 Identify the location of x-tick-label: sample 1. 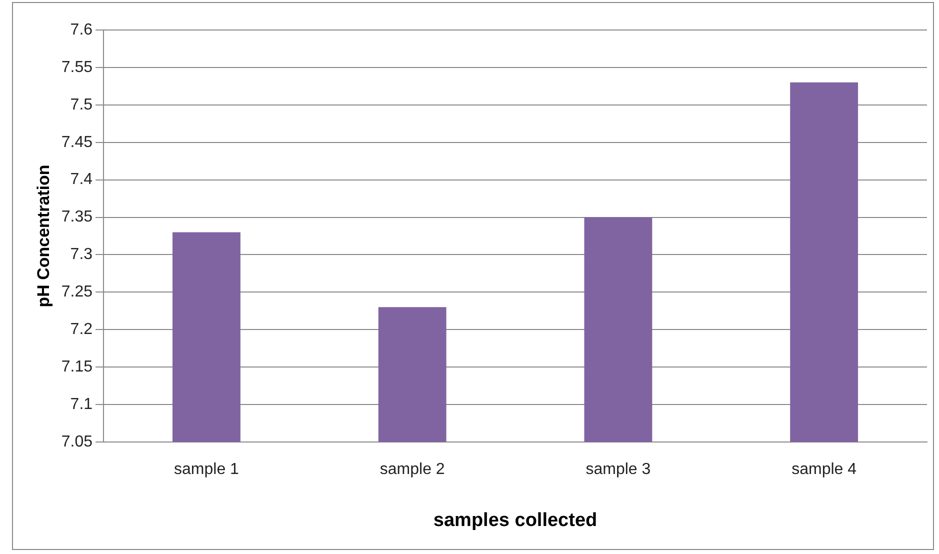
(207, 469).